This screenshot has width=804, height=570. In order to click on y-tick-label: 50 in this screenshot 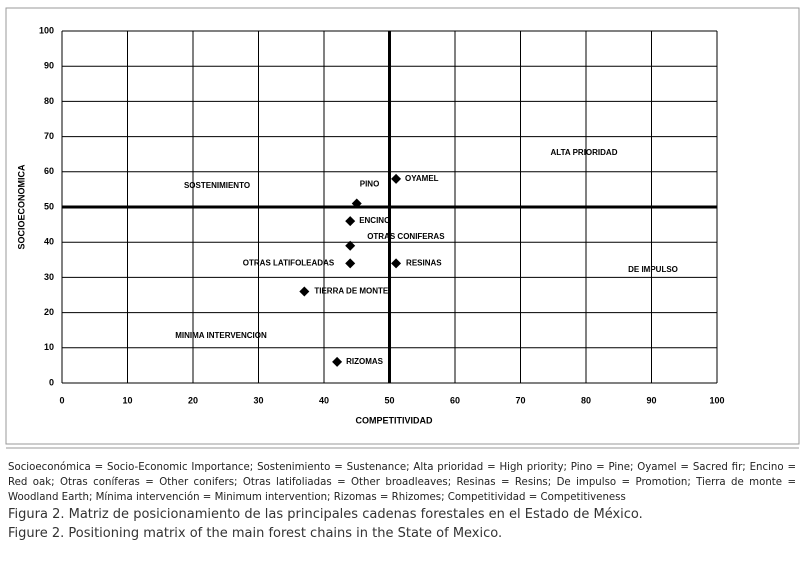, I will do `click(49, 206)`.